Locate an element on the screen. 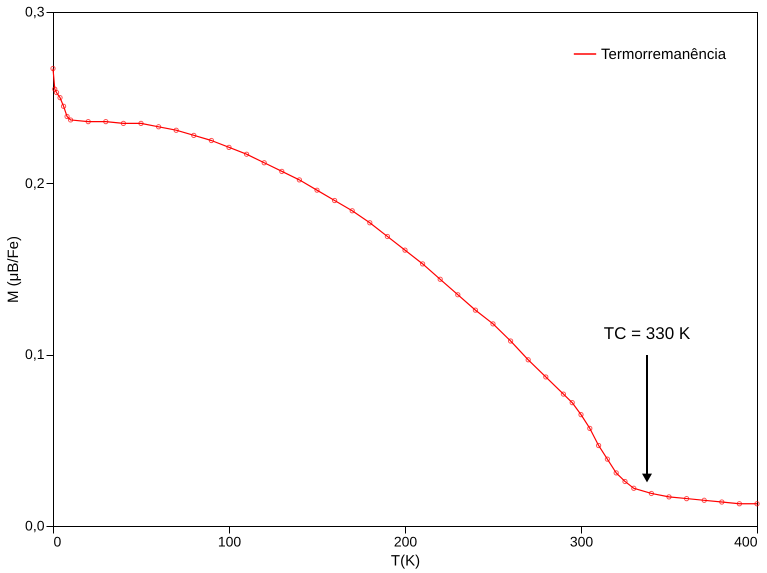 The image size is (767, 573). y-axis-title: M (μB/Fe) is located at coordinates (13, 269).